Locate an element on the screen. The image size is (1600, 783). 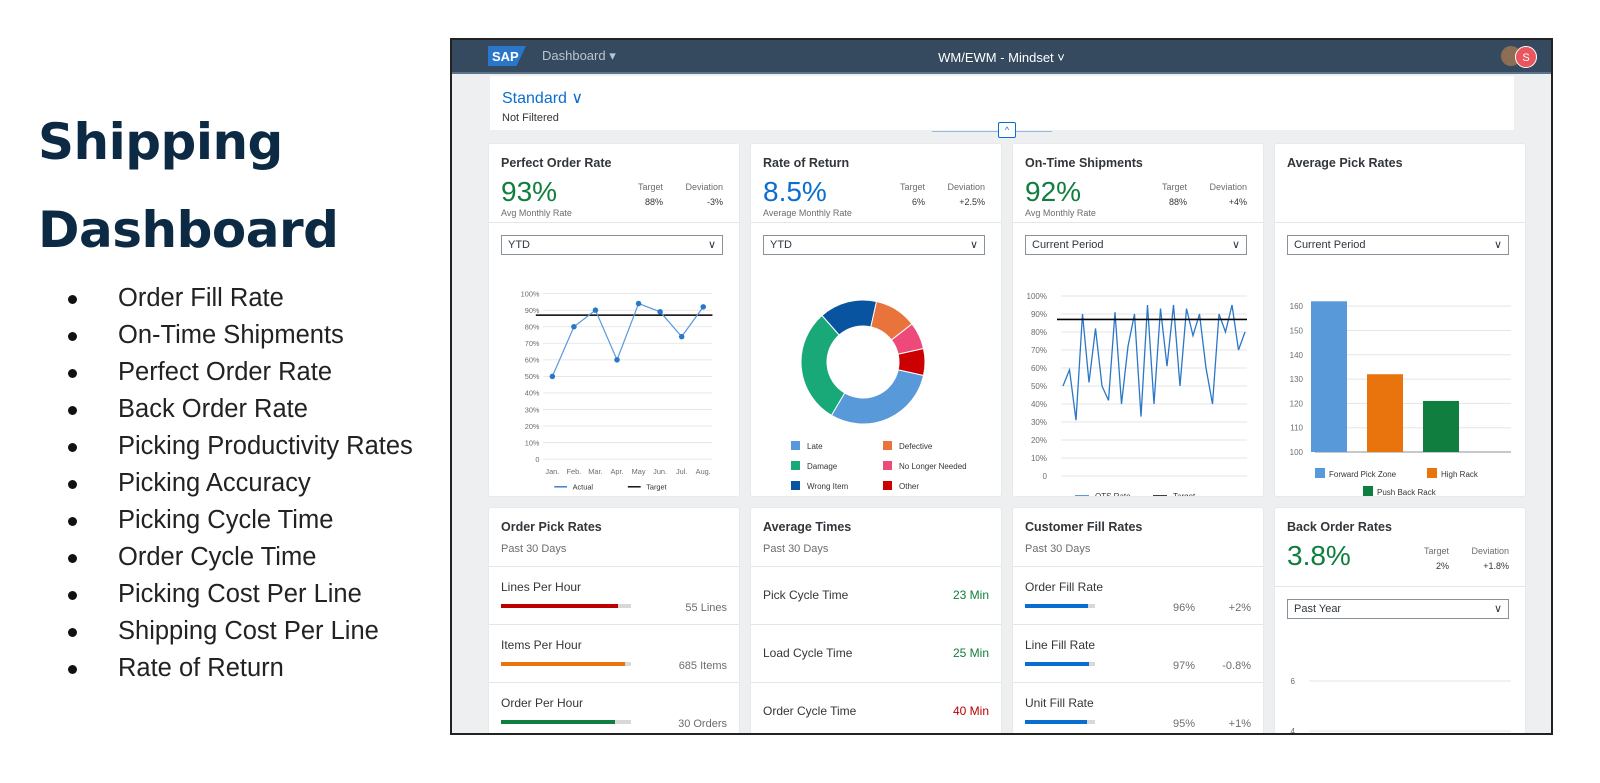
slide-title-line-1: Shipping is located at coordinates (160, 142).